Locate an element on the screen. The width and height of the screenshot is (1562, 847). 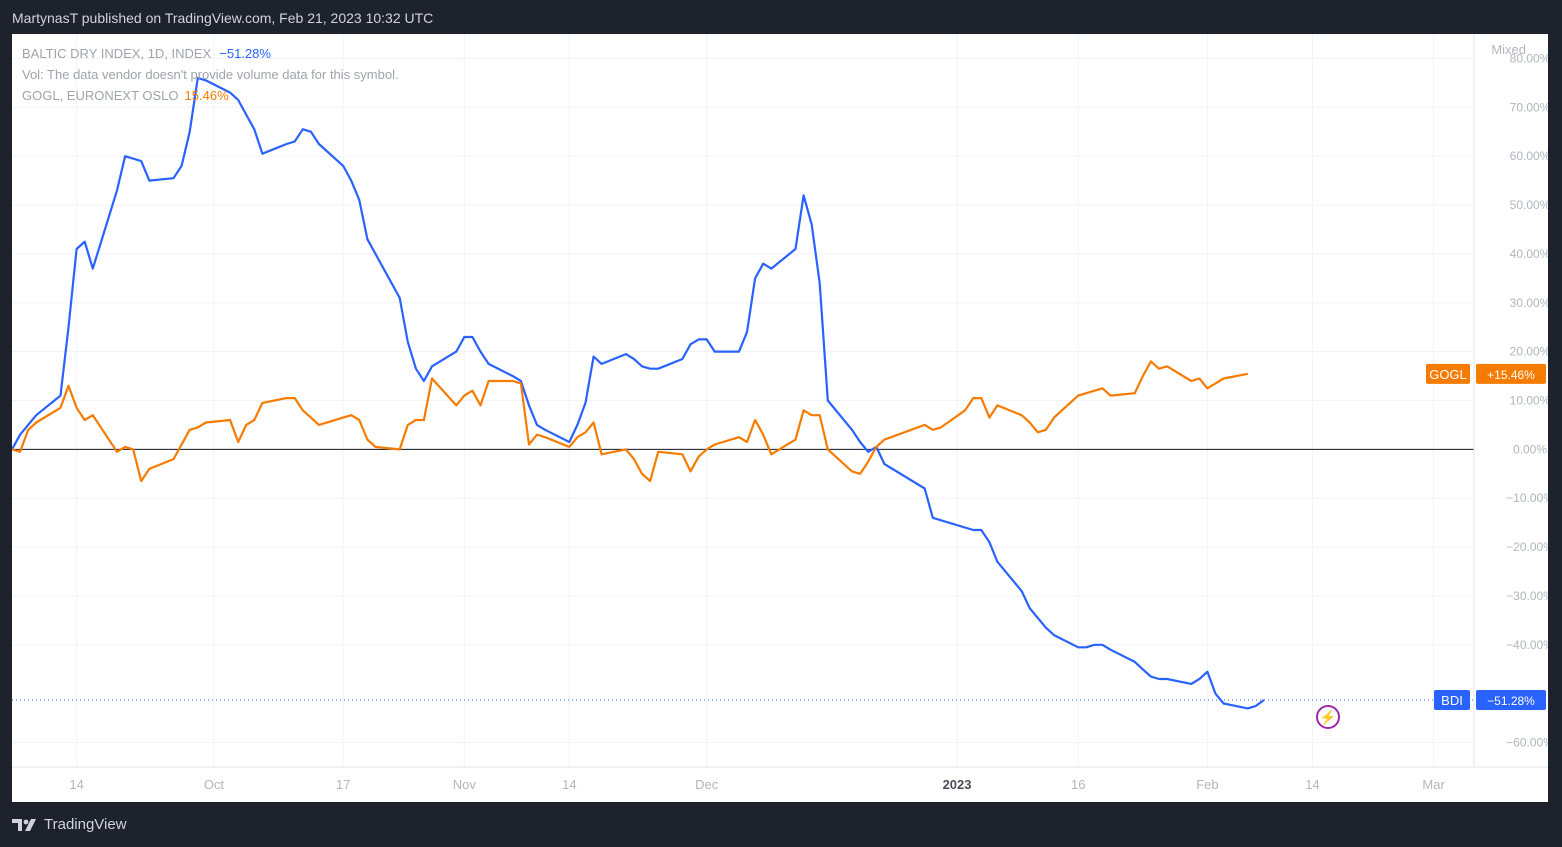
scale-mode-label: Mixed is located at coordinates (1508, 49).